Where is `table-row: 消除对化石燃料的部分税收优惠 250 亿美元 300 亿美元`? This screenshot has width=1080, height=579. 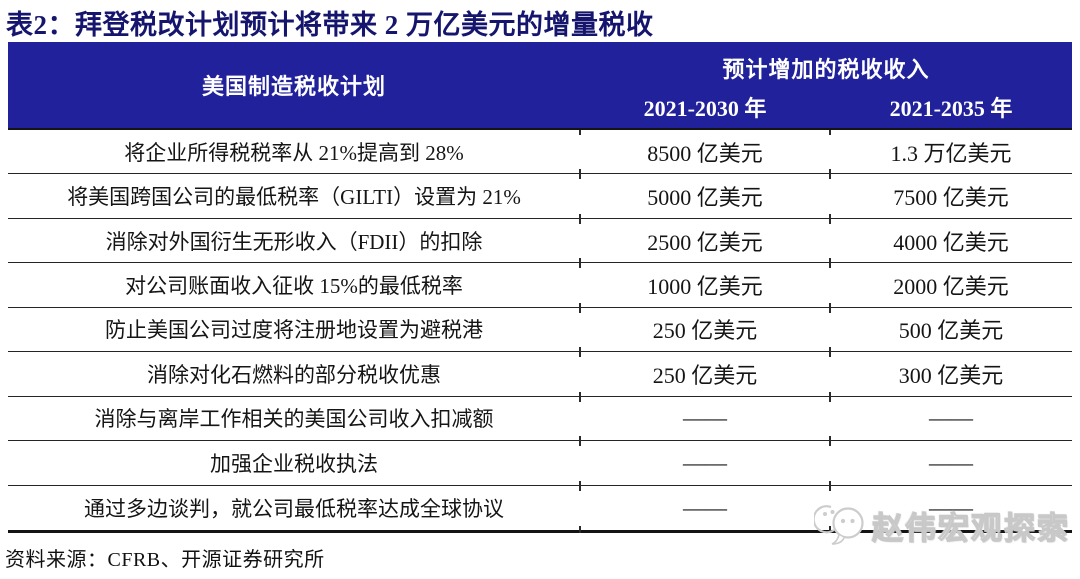 table-row: 消除对化石燃料的部分税收优惠 250 亿美元 300 亿美元 is located at coordinates (540, 377).